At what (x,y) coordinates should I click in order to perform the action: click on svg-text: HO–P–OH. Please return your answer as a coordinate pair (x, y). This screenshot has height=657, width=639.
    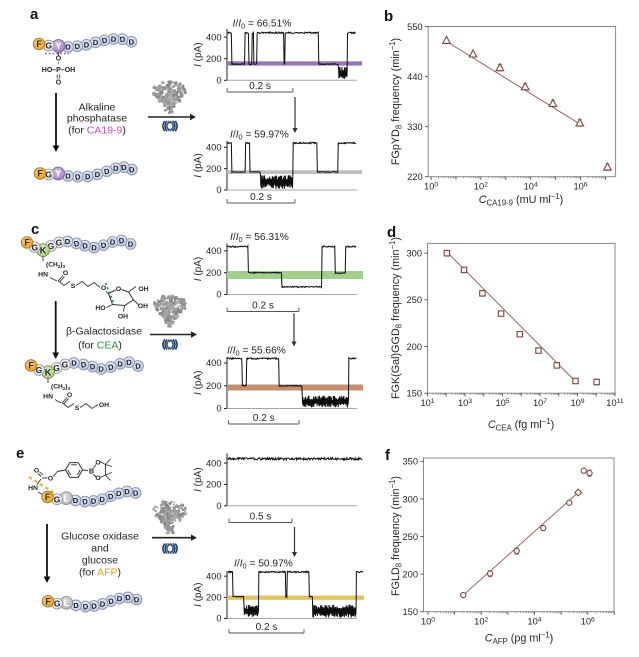
    Looking at the image, I should click on (58, 70).